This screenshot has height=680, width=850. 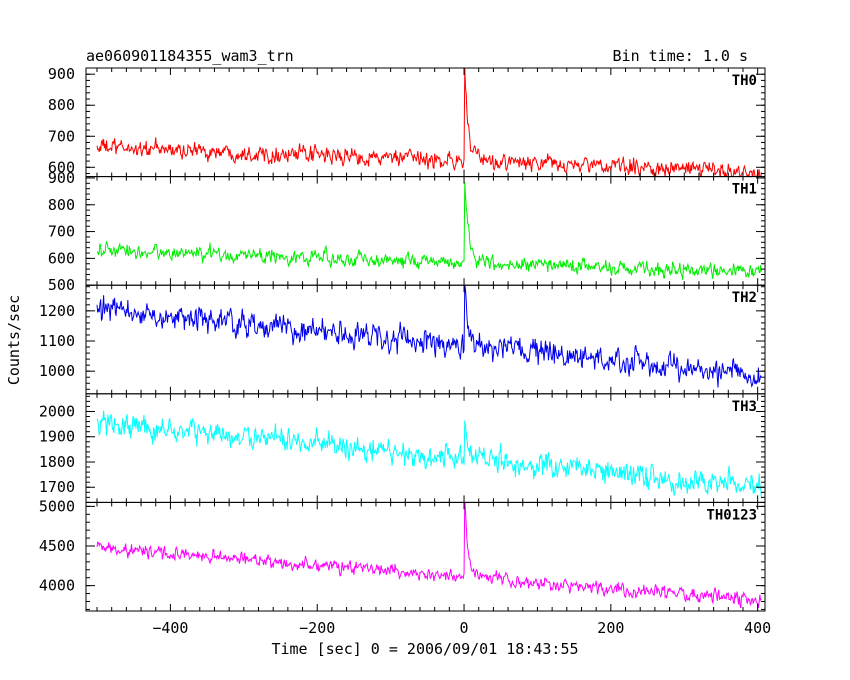 What do you see at coordinates (610, 628) in the screenshot?
I see `x-tick-label: 200` at bounding box center [610, 628].